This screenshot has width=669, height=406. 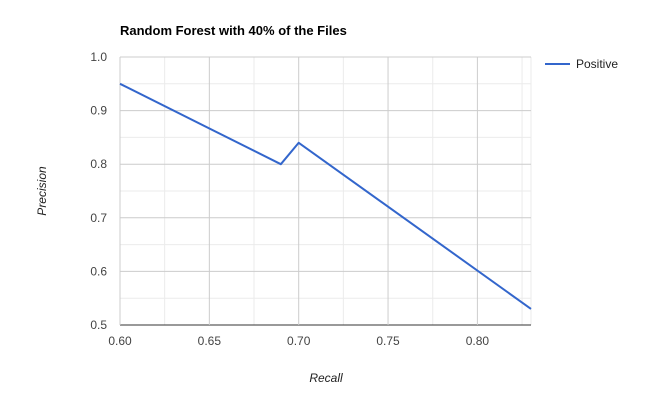 What do you see at coordinates (597, 64) in the screenshot?
I see `legend-label-positive: Positive` at bounding box center [597, 64].